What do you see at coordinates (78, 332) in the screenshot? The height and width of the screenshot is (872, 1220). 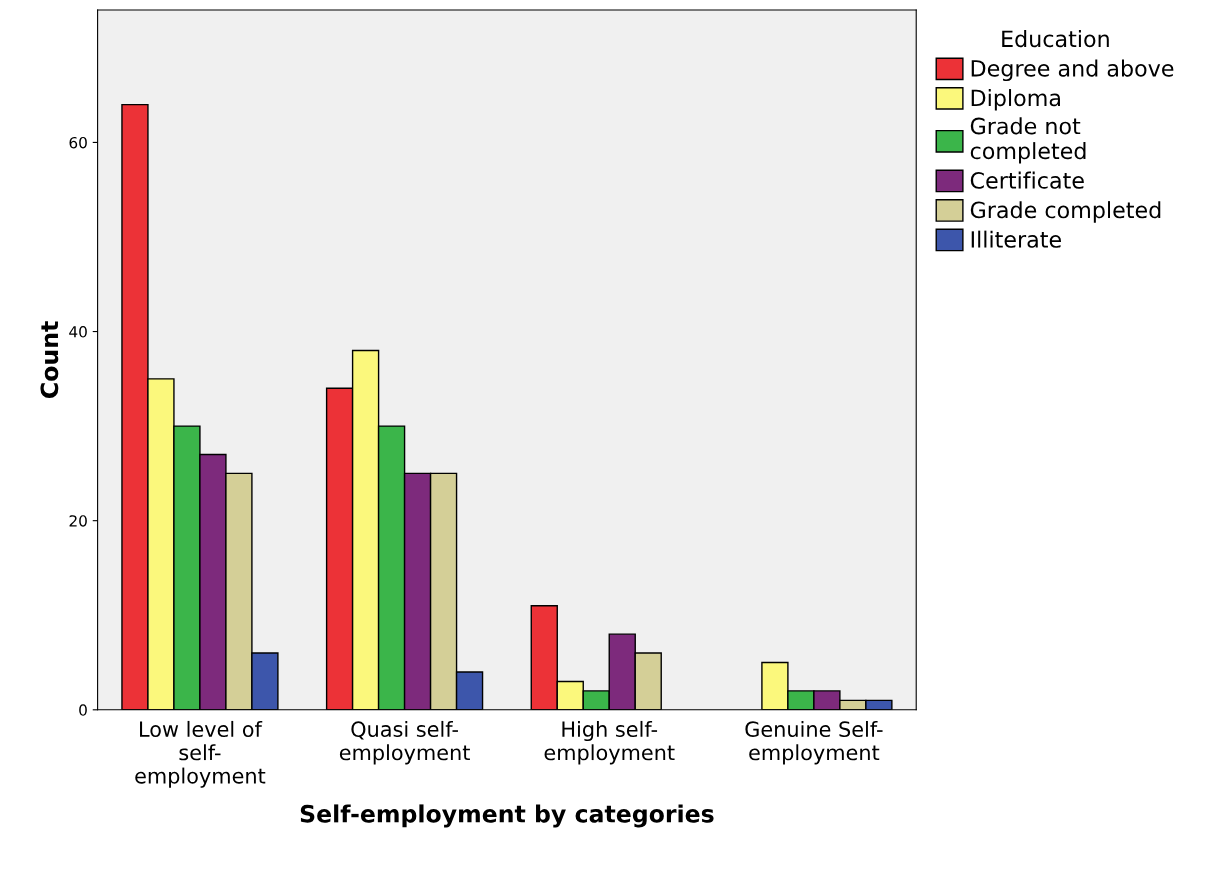 I see `y-tick-label: 40` at bounding box center [78, 332].